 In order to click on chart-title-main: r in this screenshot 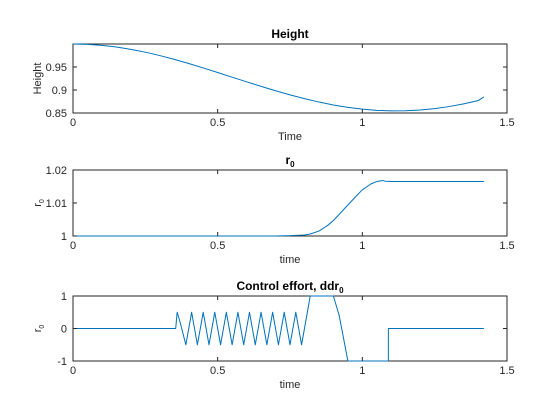, I will do `click(287, 160)`.